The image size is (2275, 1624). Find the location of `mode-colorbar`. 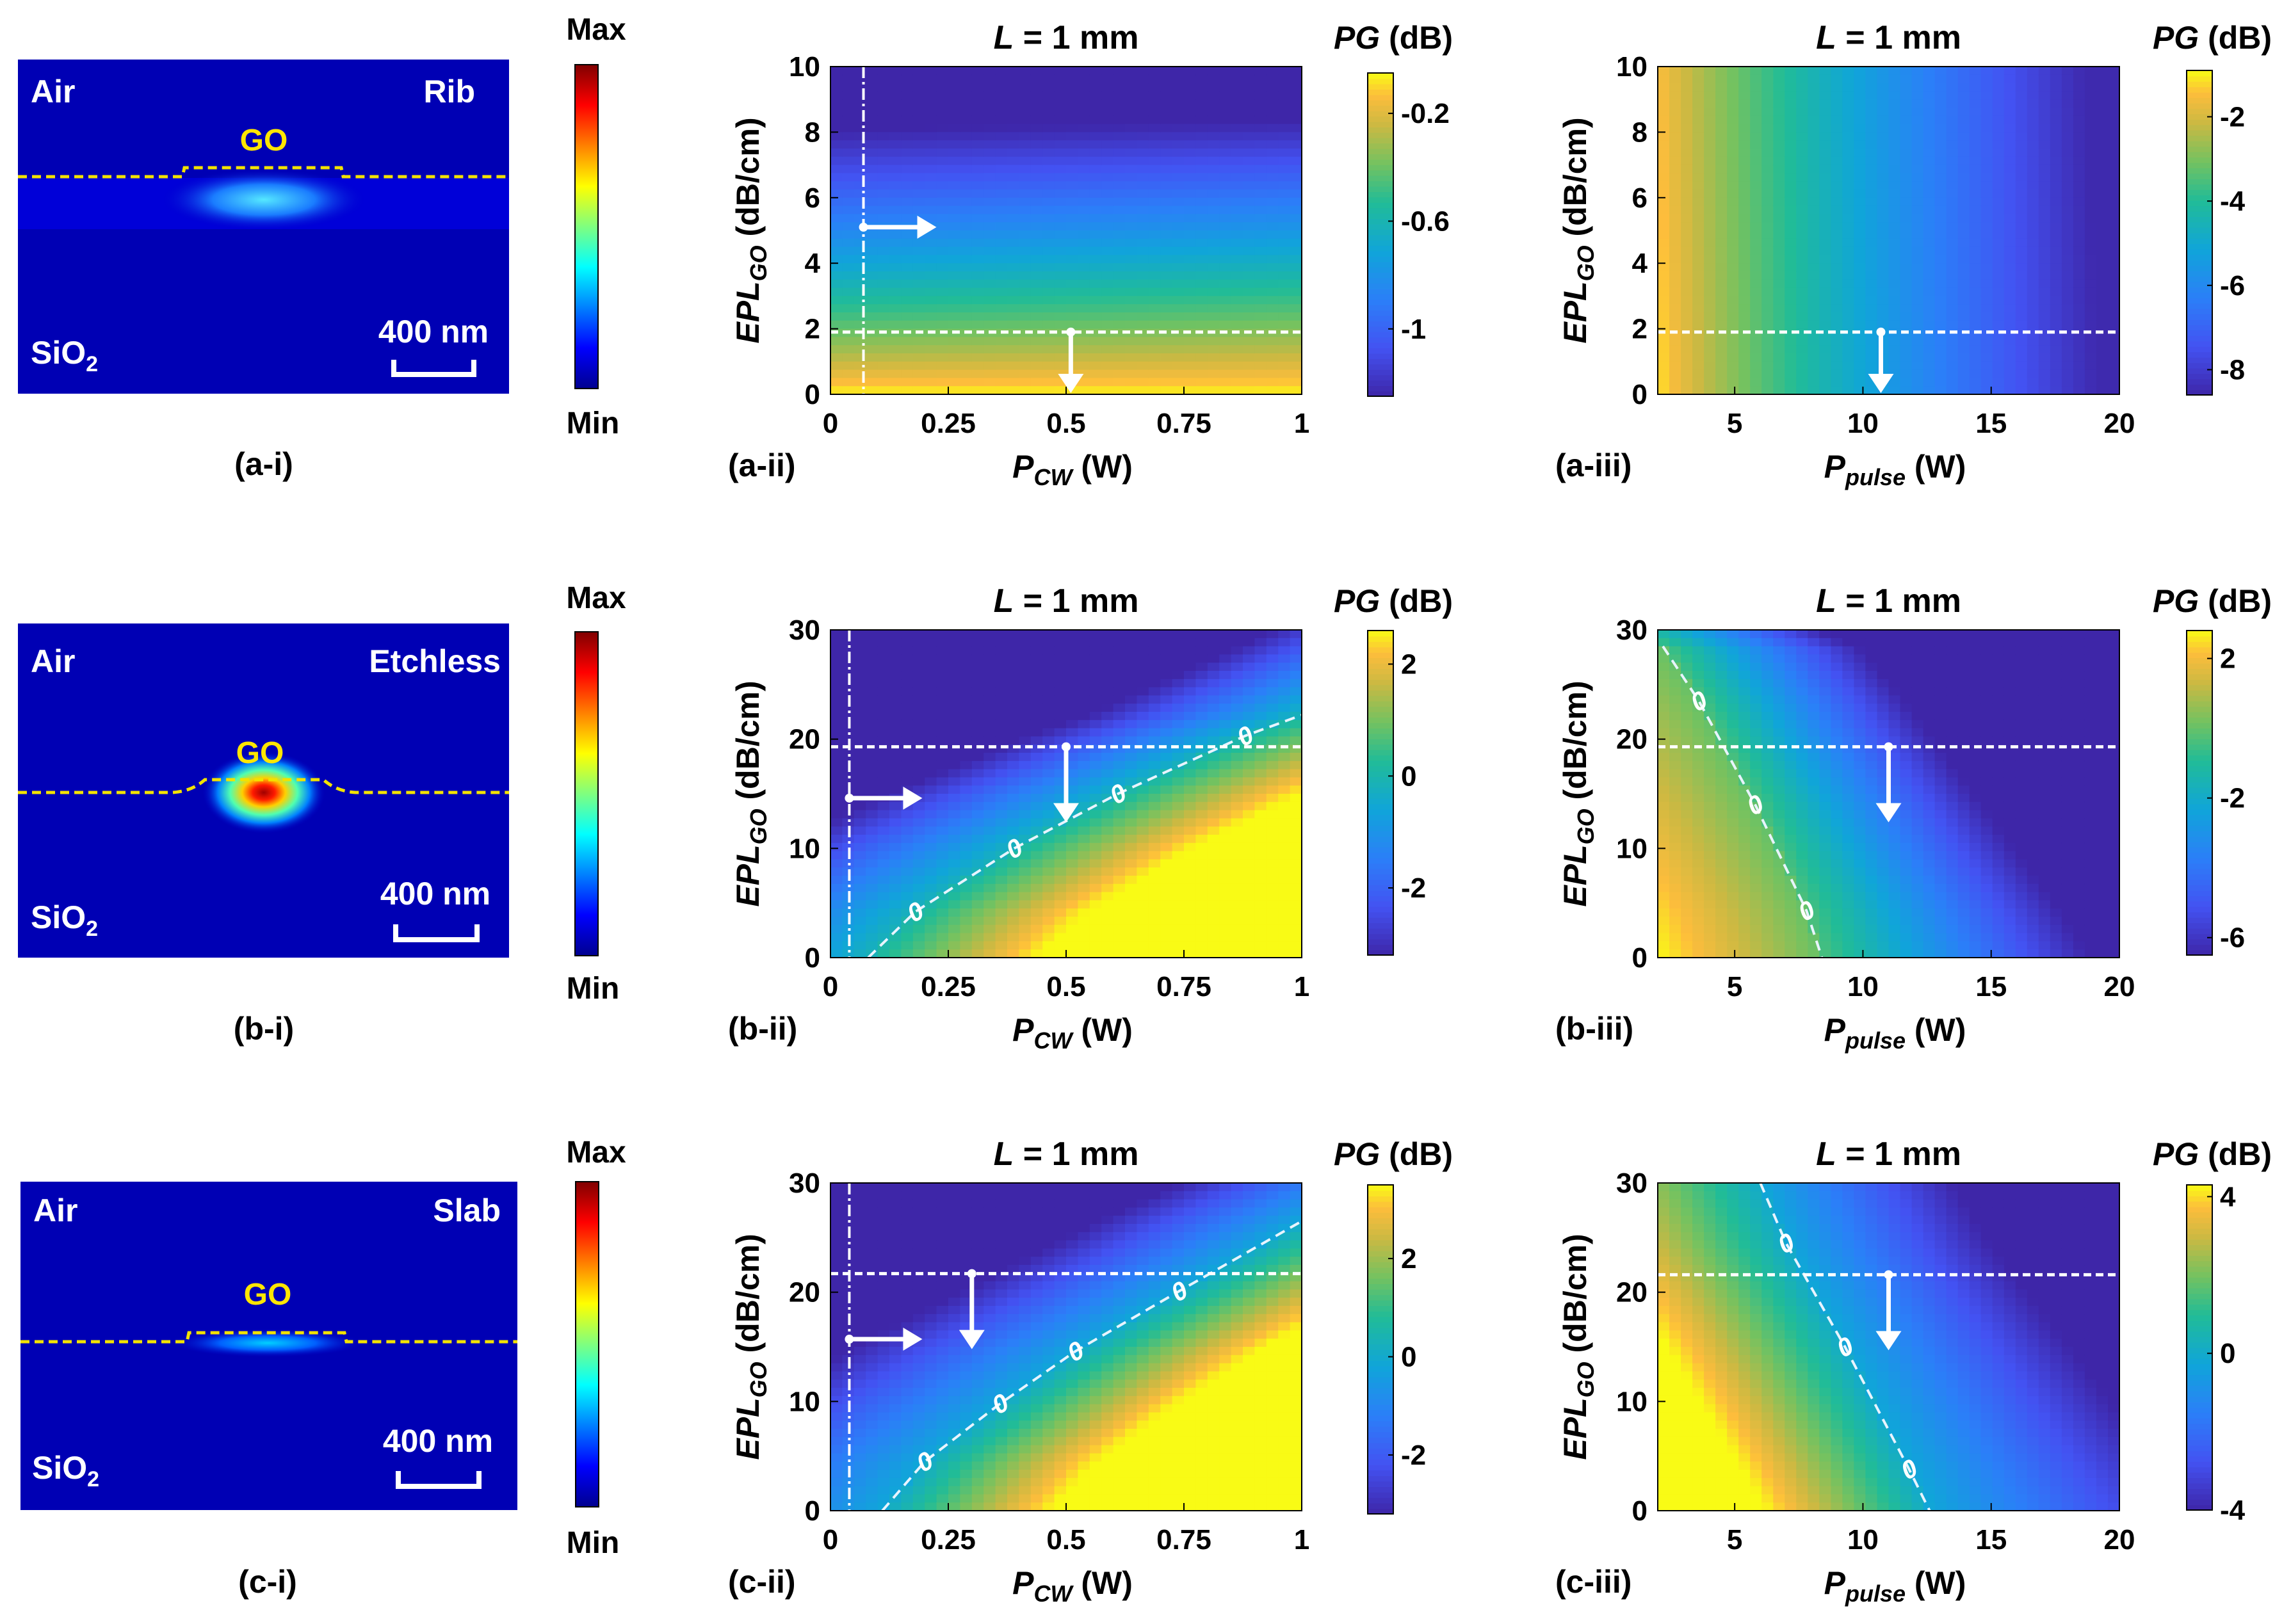

mode-colorbar is located at coordinates (586, 226).